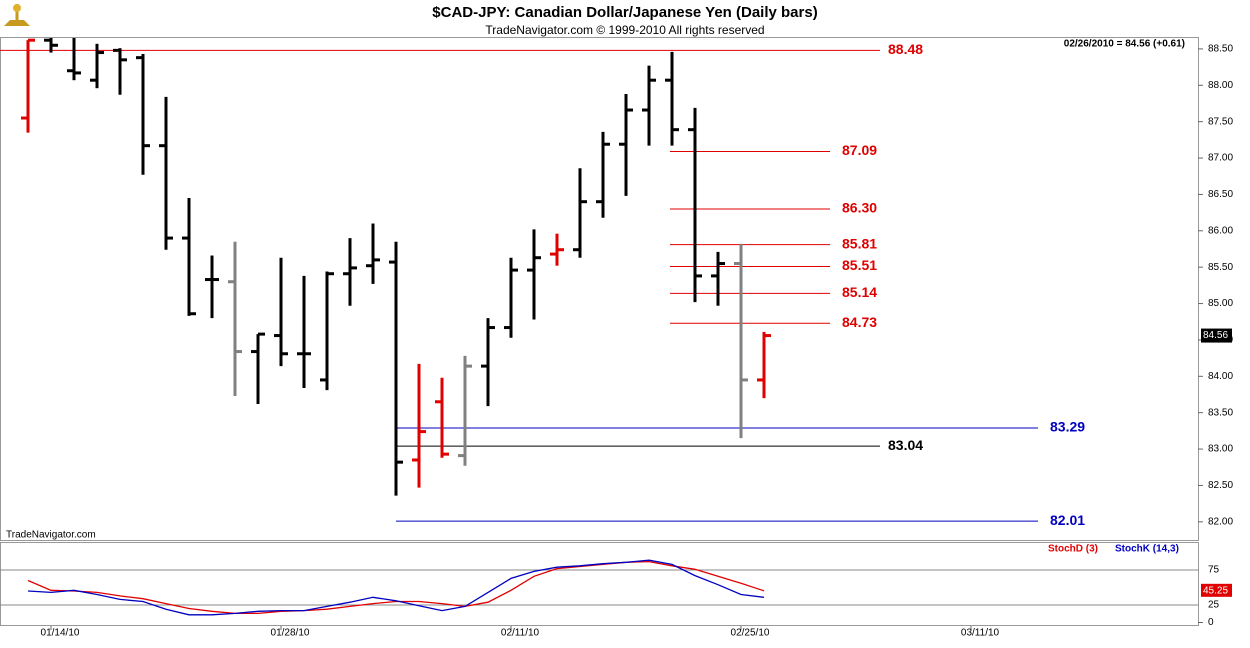 Image resolution: width=1250 pixels, height=648 pixels. Describe the element at coordinates (1220, 121) in the screenshot. I see `y-tick-label: 87.50` at that location.